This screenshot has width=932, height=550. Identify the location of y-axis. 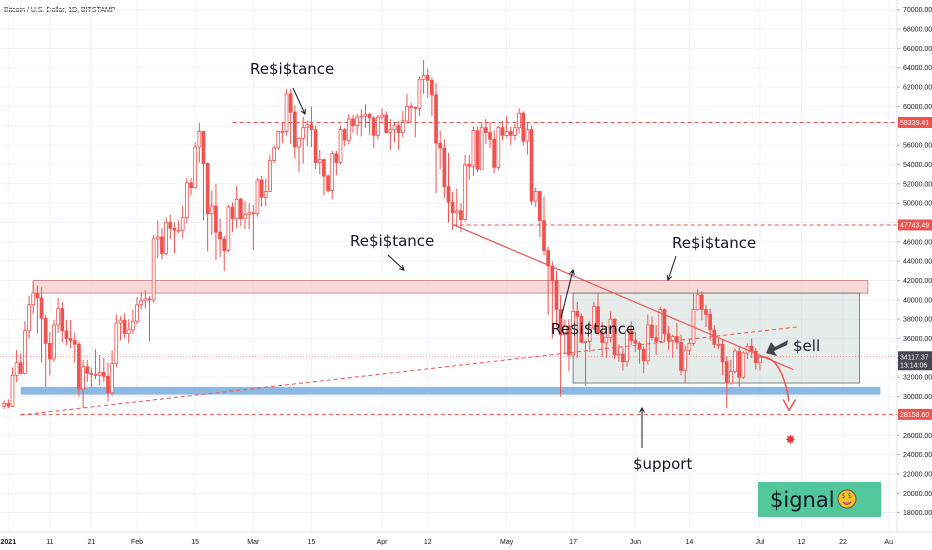
(914, 266).